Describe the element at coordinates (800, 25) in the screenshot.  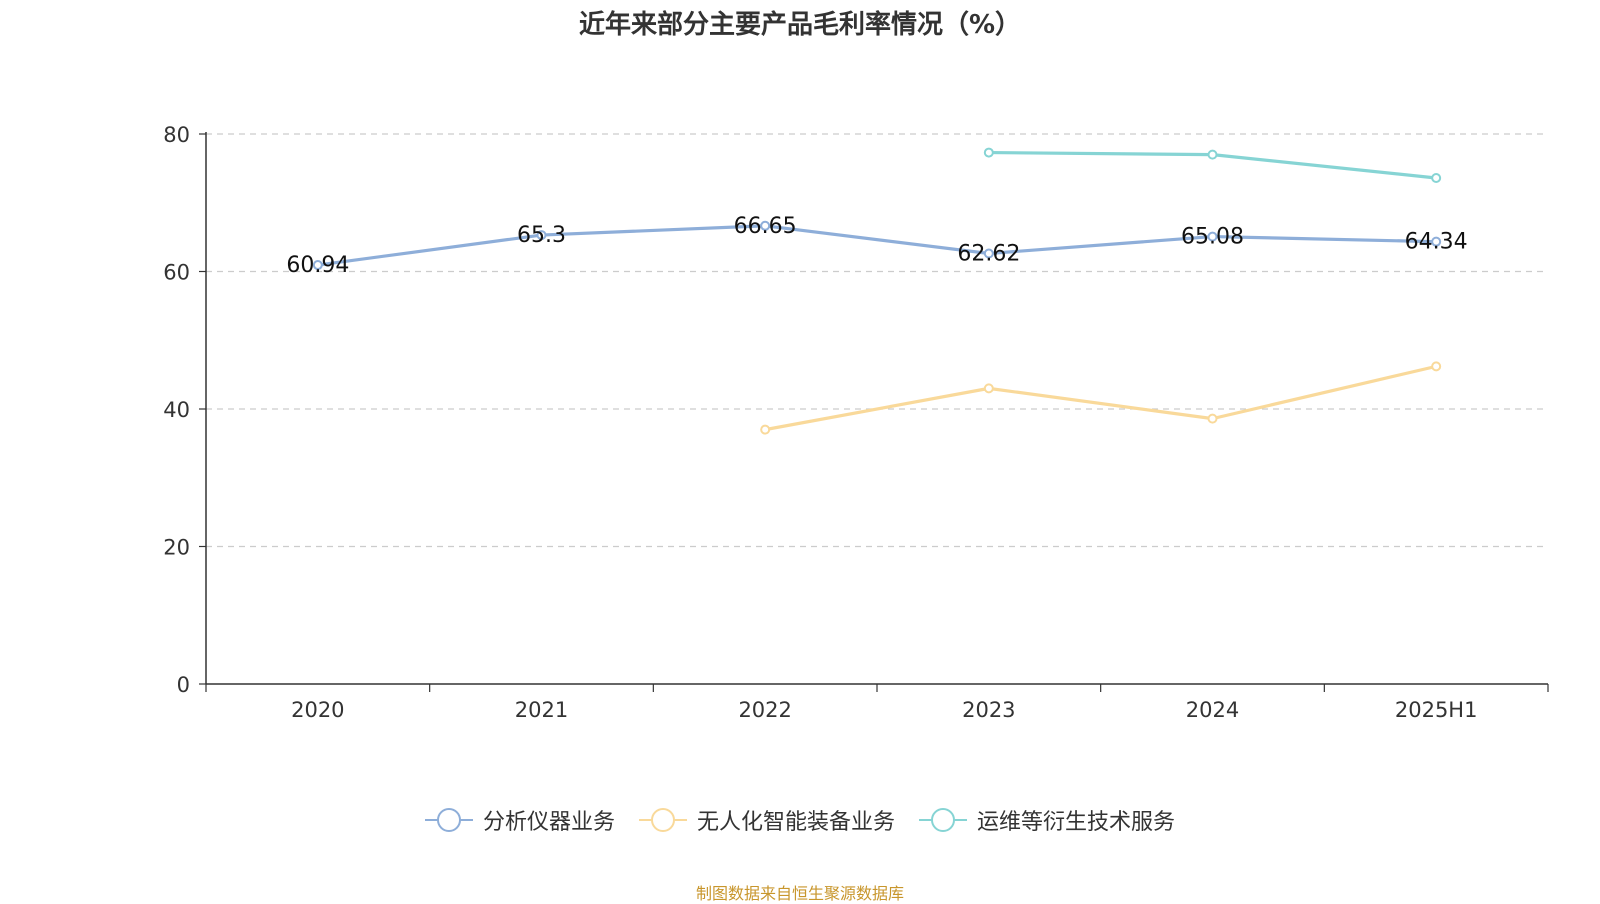
I see `chart-title: 近年来部分主要产品毛利率情况（%）` at that location.